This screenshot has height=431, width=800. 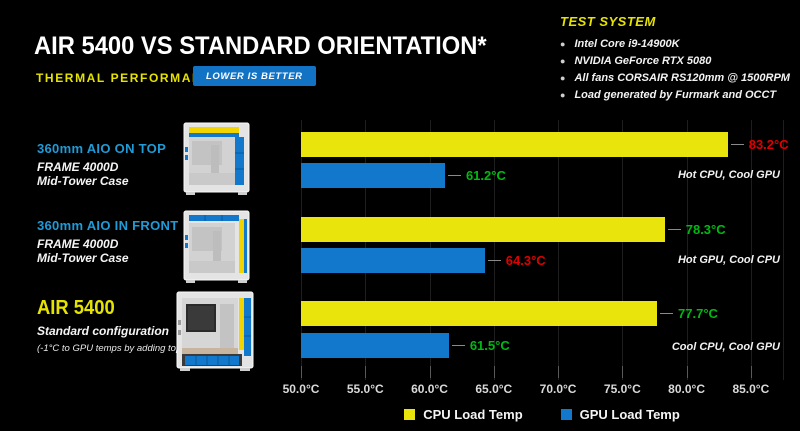 What do you see at coordinates (675, 61) in the screenshot?
I see `test-system-item: ● NVIDIA GeForce RTX 5080` at bounding box center [675, 61].